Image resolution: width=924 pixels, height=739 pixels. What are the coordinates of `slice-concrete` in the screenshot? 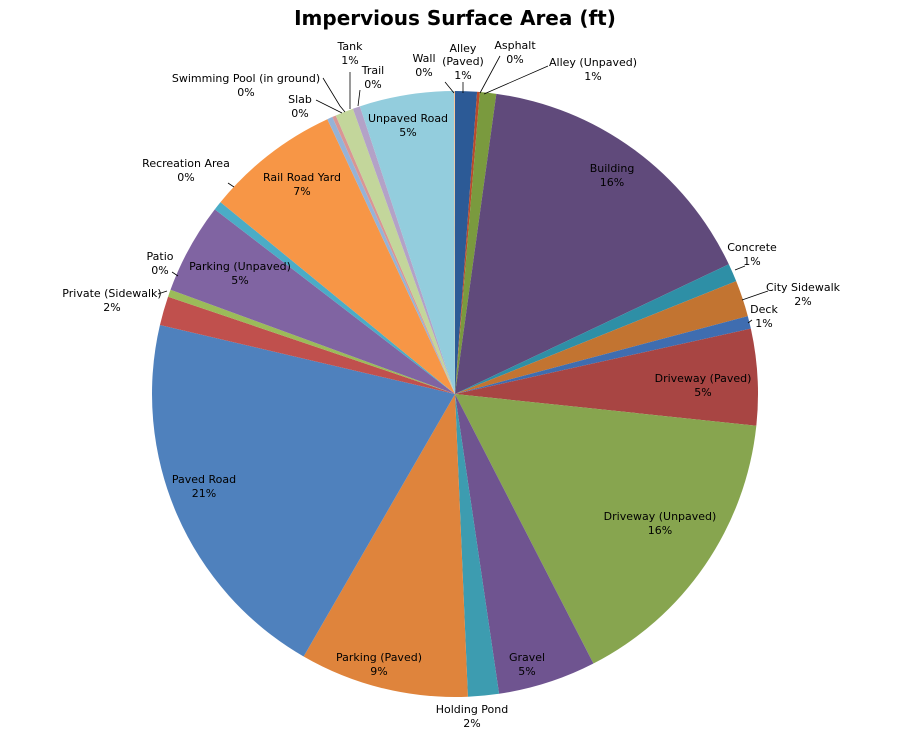 It's located at (596, 329).